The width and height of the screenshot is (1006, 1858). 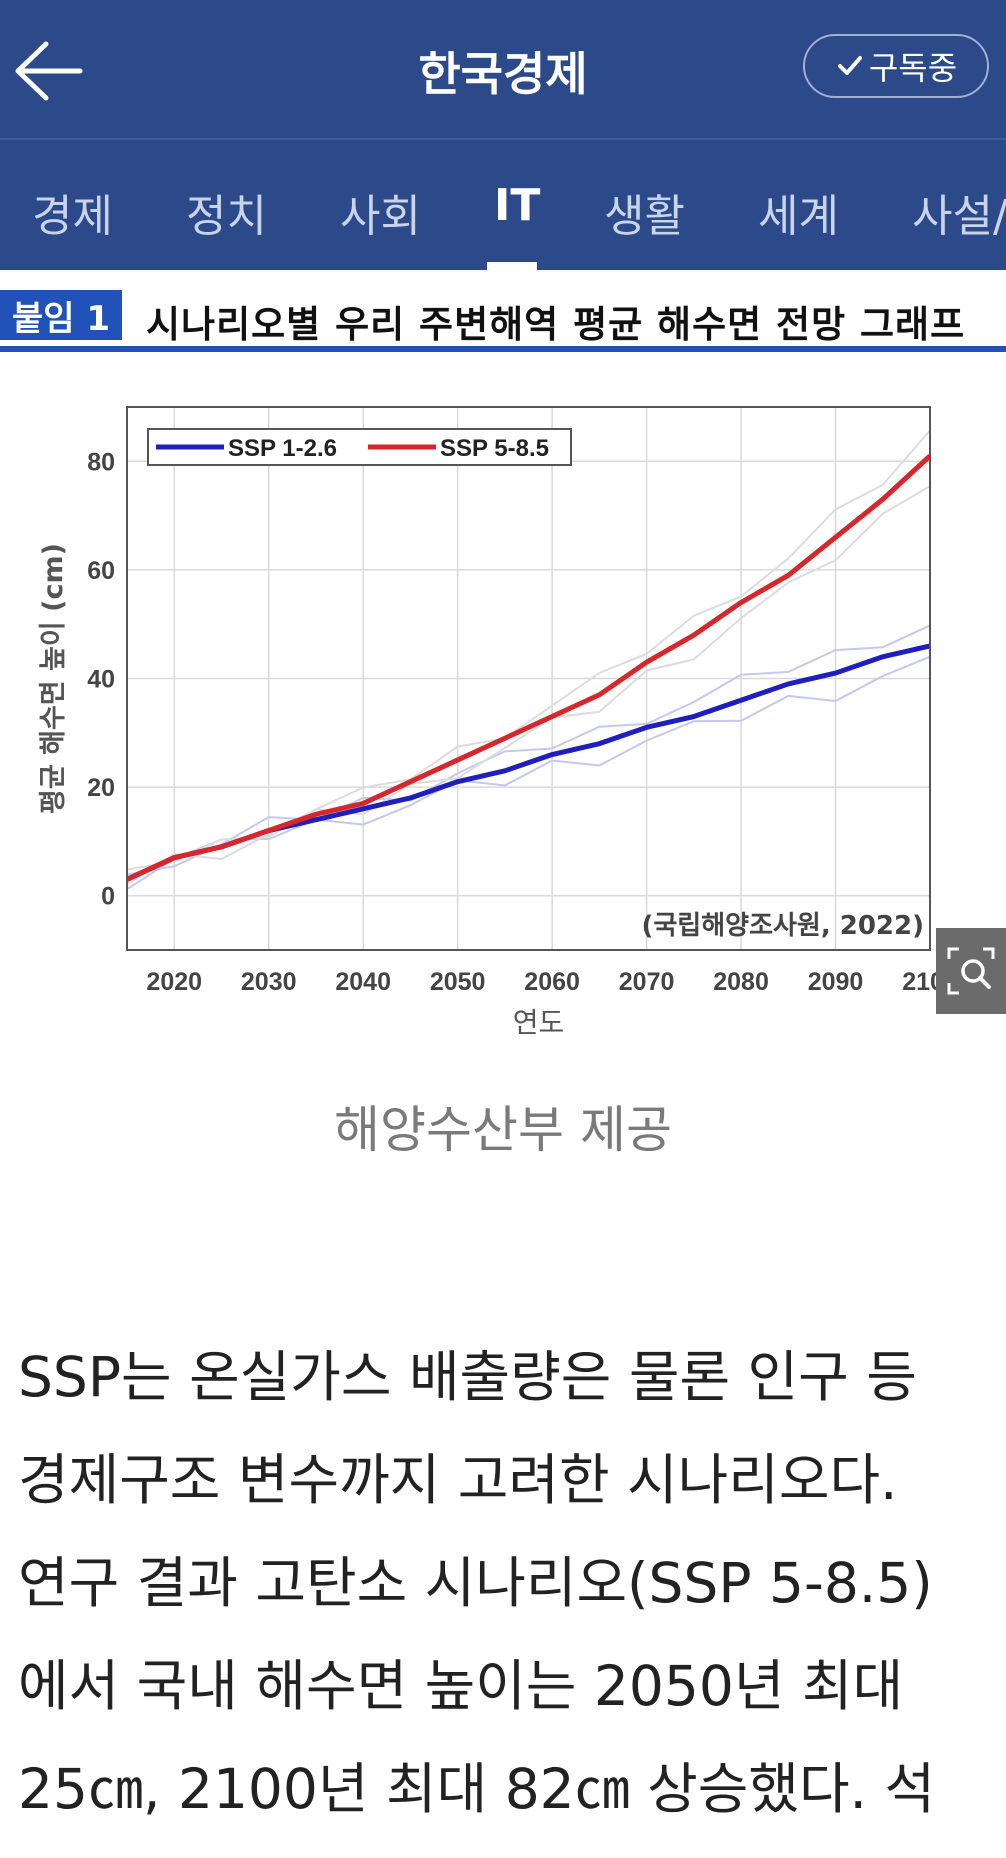 What do you see at coordinates (61, 315) in the screenshot?
I see `figure-tag: 붙임 1` at bounding box center [61, 315].